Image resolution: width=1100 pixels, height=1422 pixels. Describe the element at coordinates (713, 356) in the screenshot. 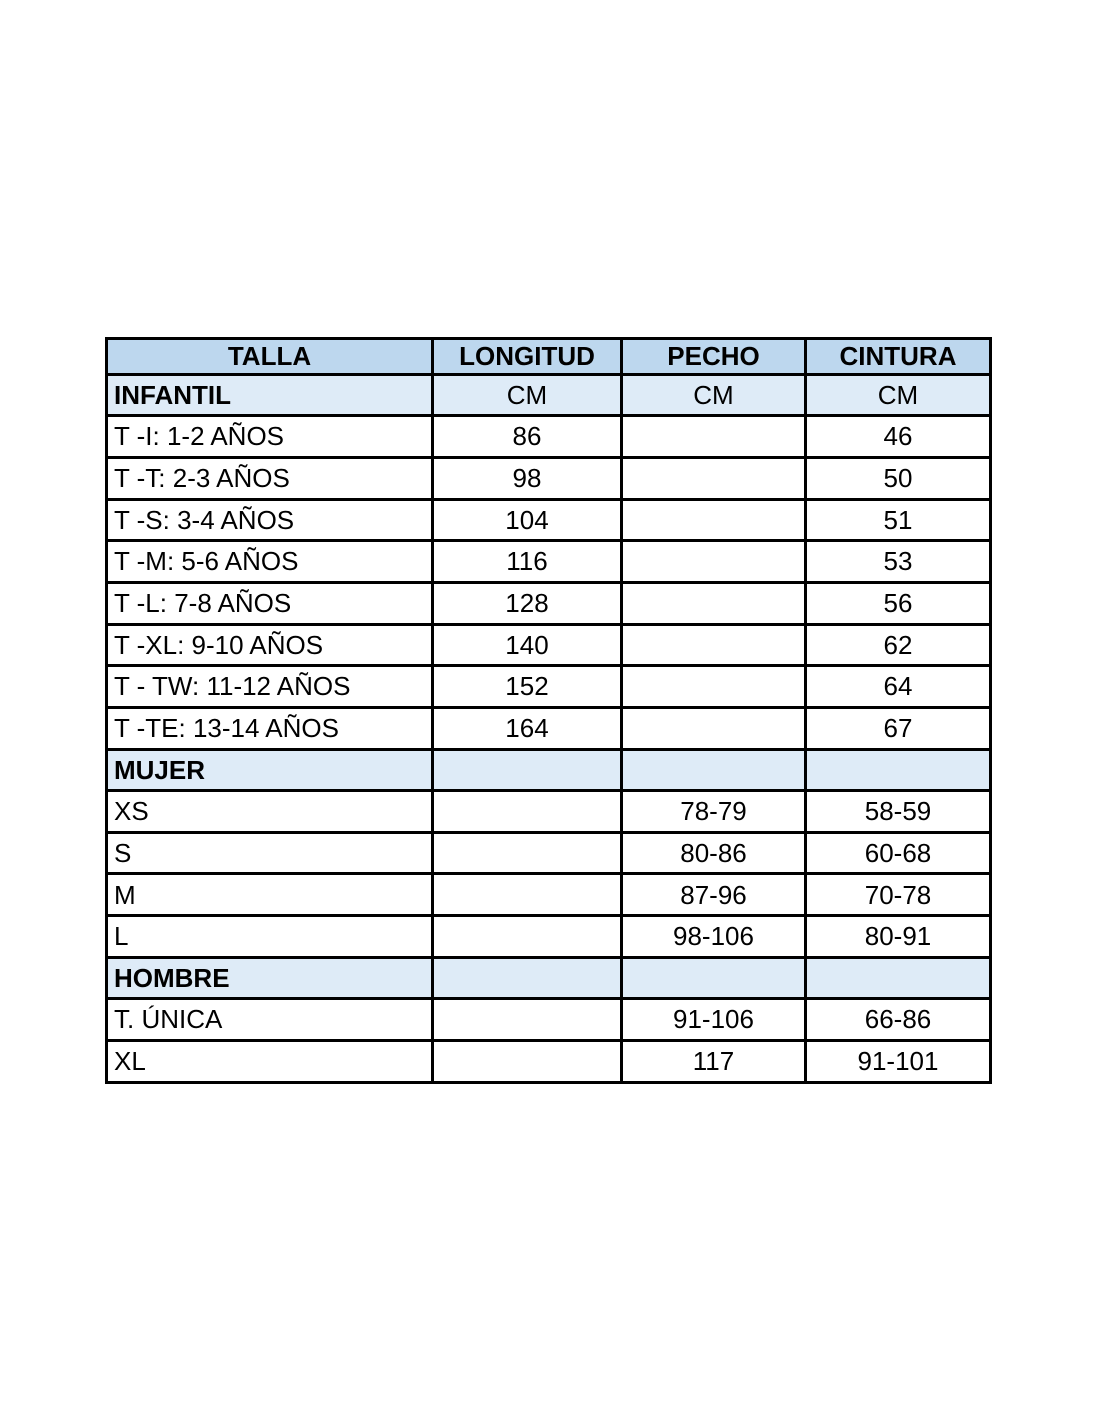

I see `column-header-pecho: PECHO` at that location.